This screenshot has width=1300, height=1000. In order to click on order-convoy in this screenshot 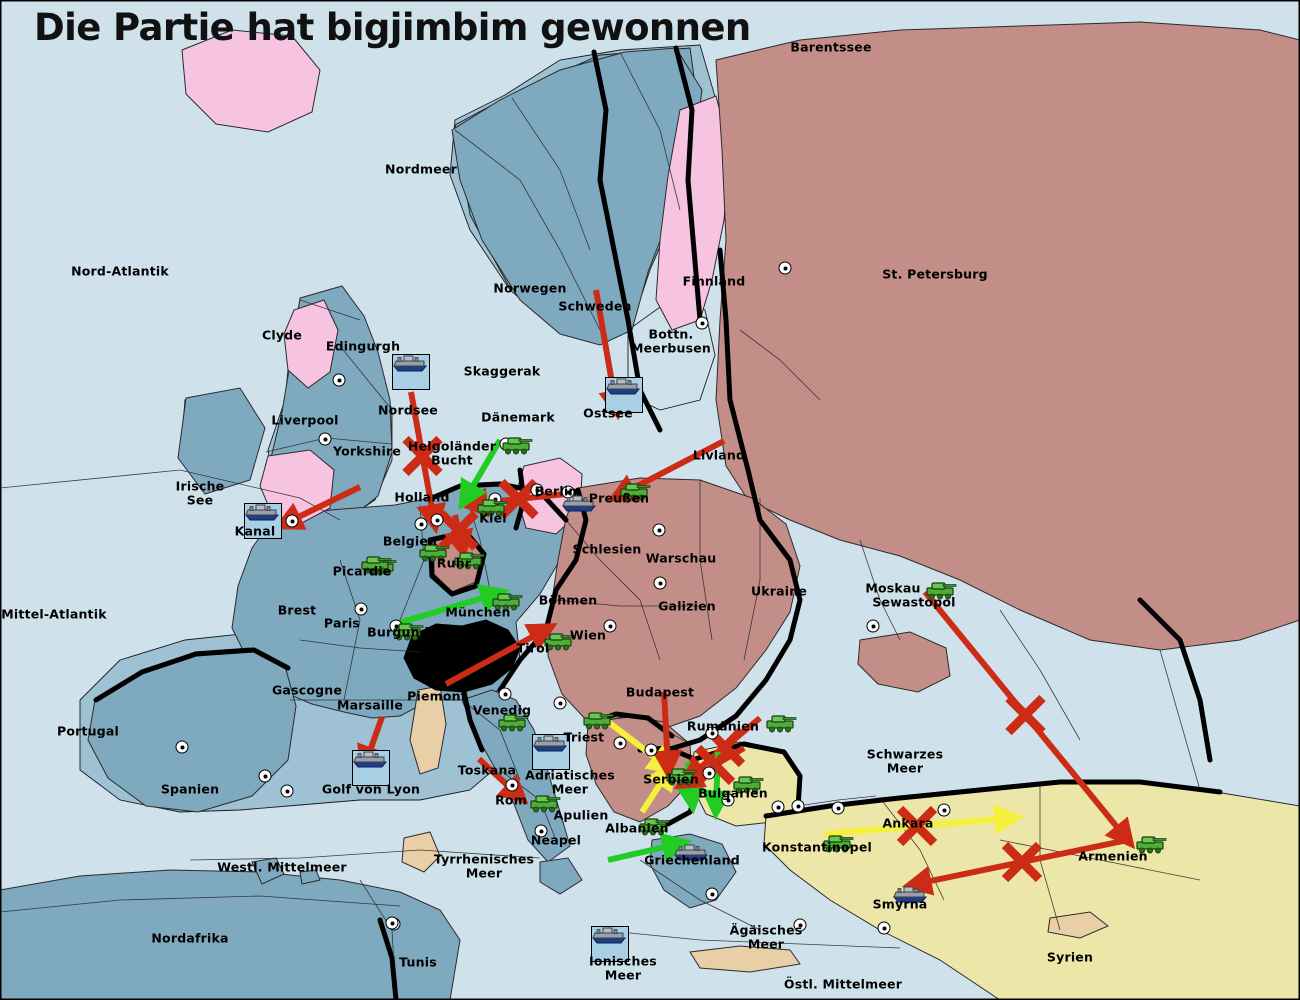, I will do `click(924, 825)`.